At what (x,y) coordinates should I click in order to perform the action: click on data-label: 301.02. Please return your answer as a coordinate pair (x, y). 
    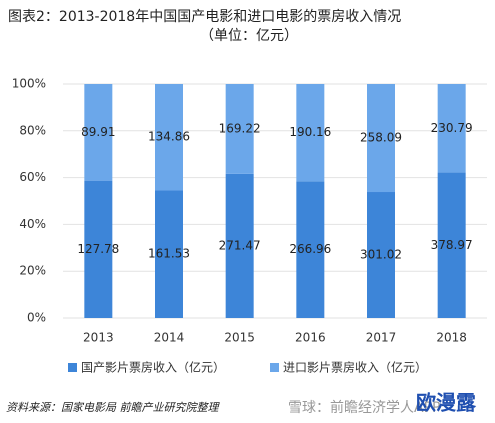
    Looking at the image, I should click on (381, 255).